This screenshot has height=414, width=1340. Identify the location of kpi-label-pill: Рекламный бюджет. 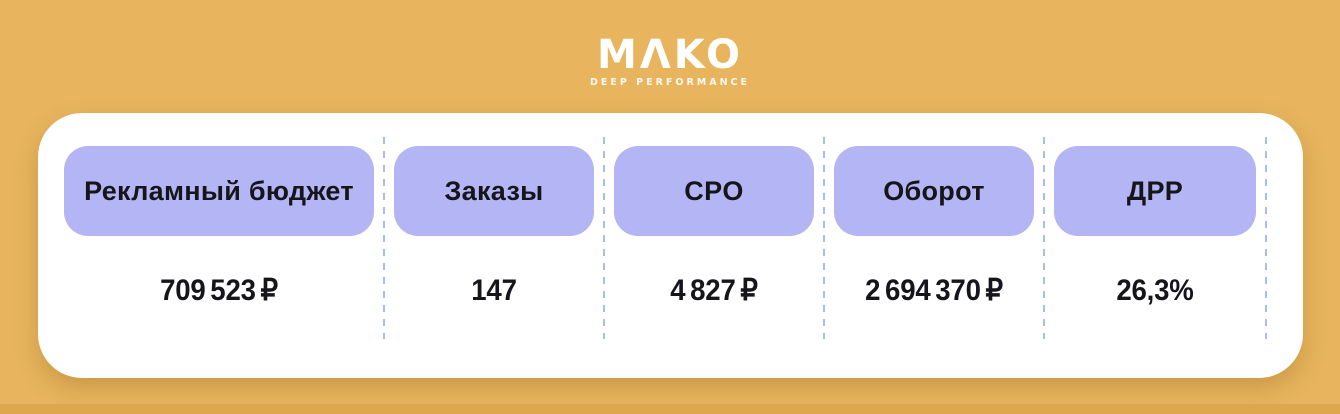
(219, 191).